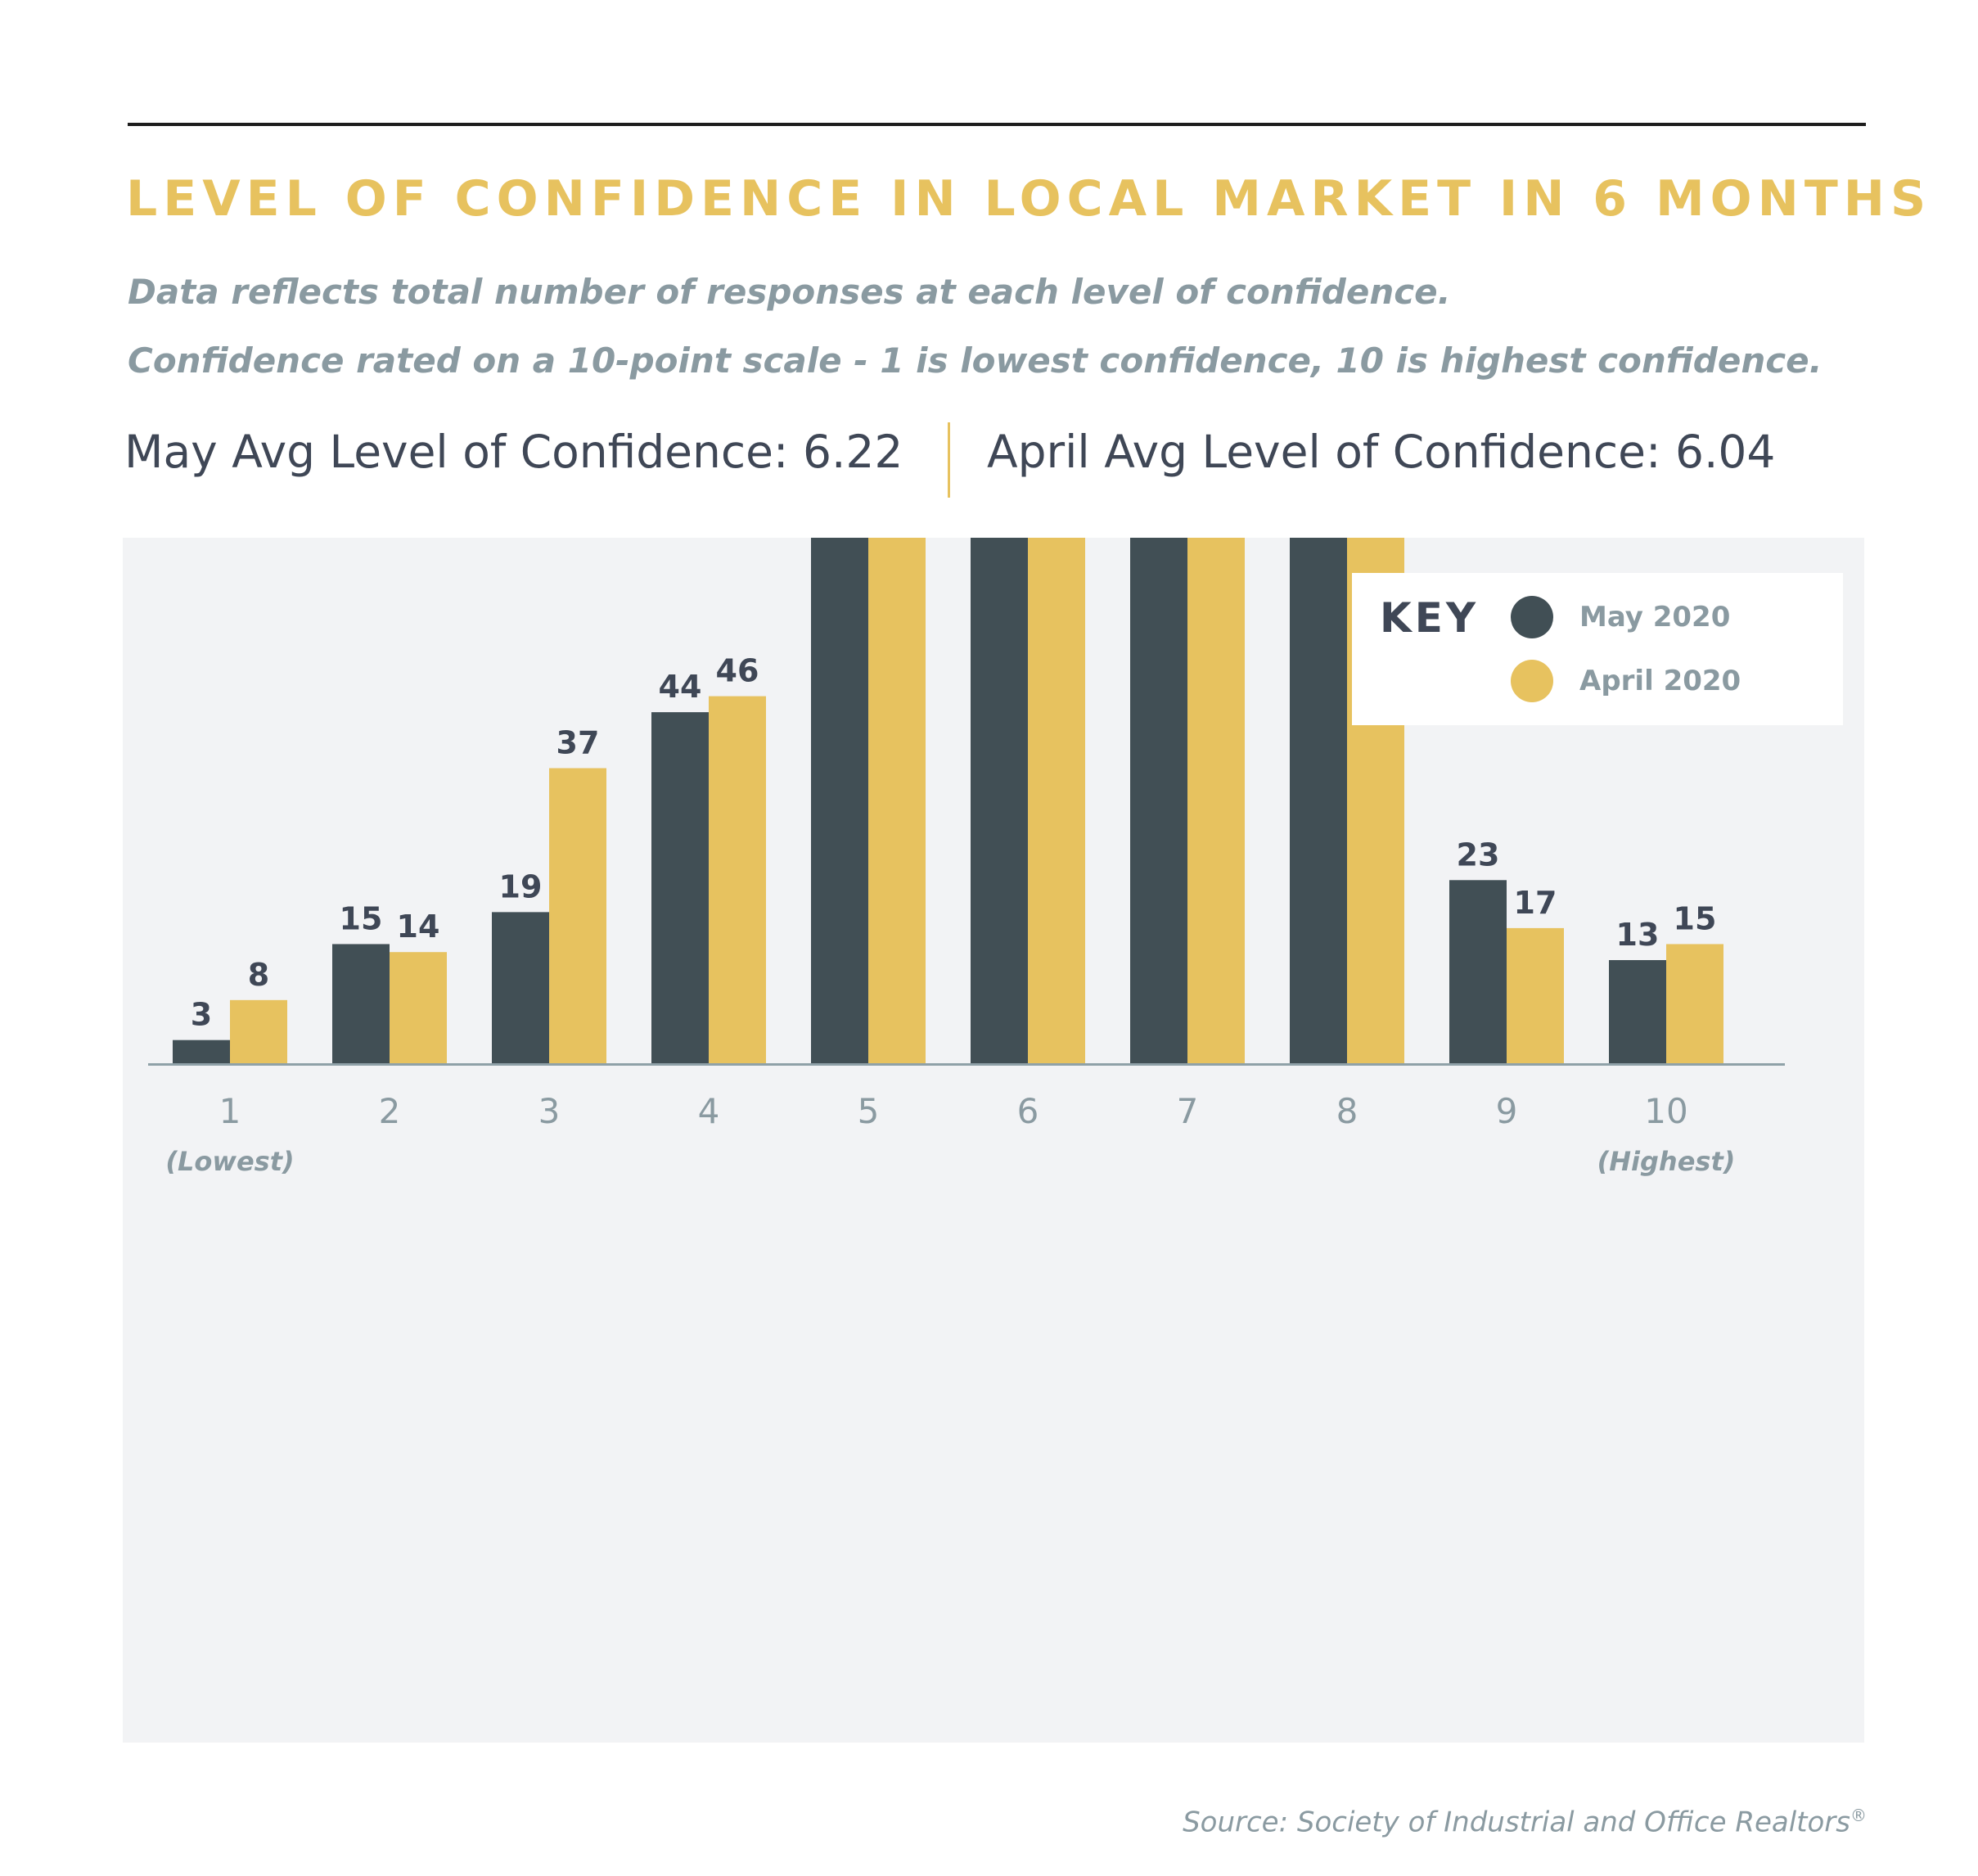 The width and height of the screenshot is (1978, 1876). I want to click on x-tick-label-5: 5, so click(869, 1111).